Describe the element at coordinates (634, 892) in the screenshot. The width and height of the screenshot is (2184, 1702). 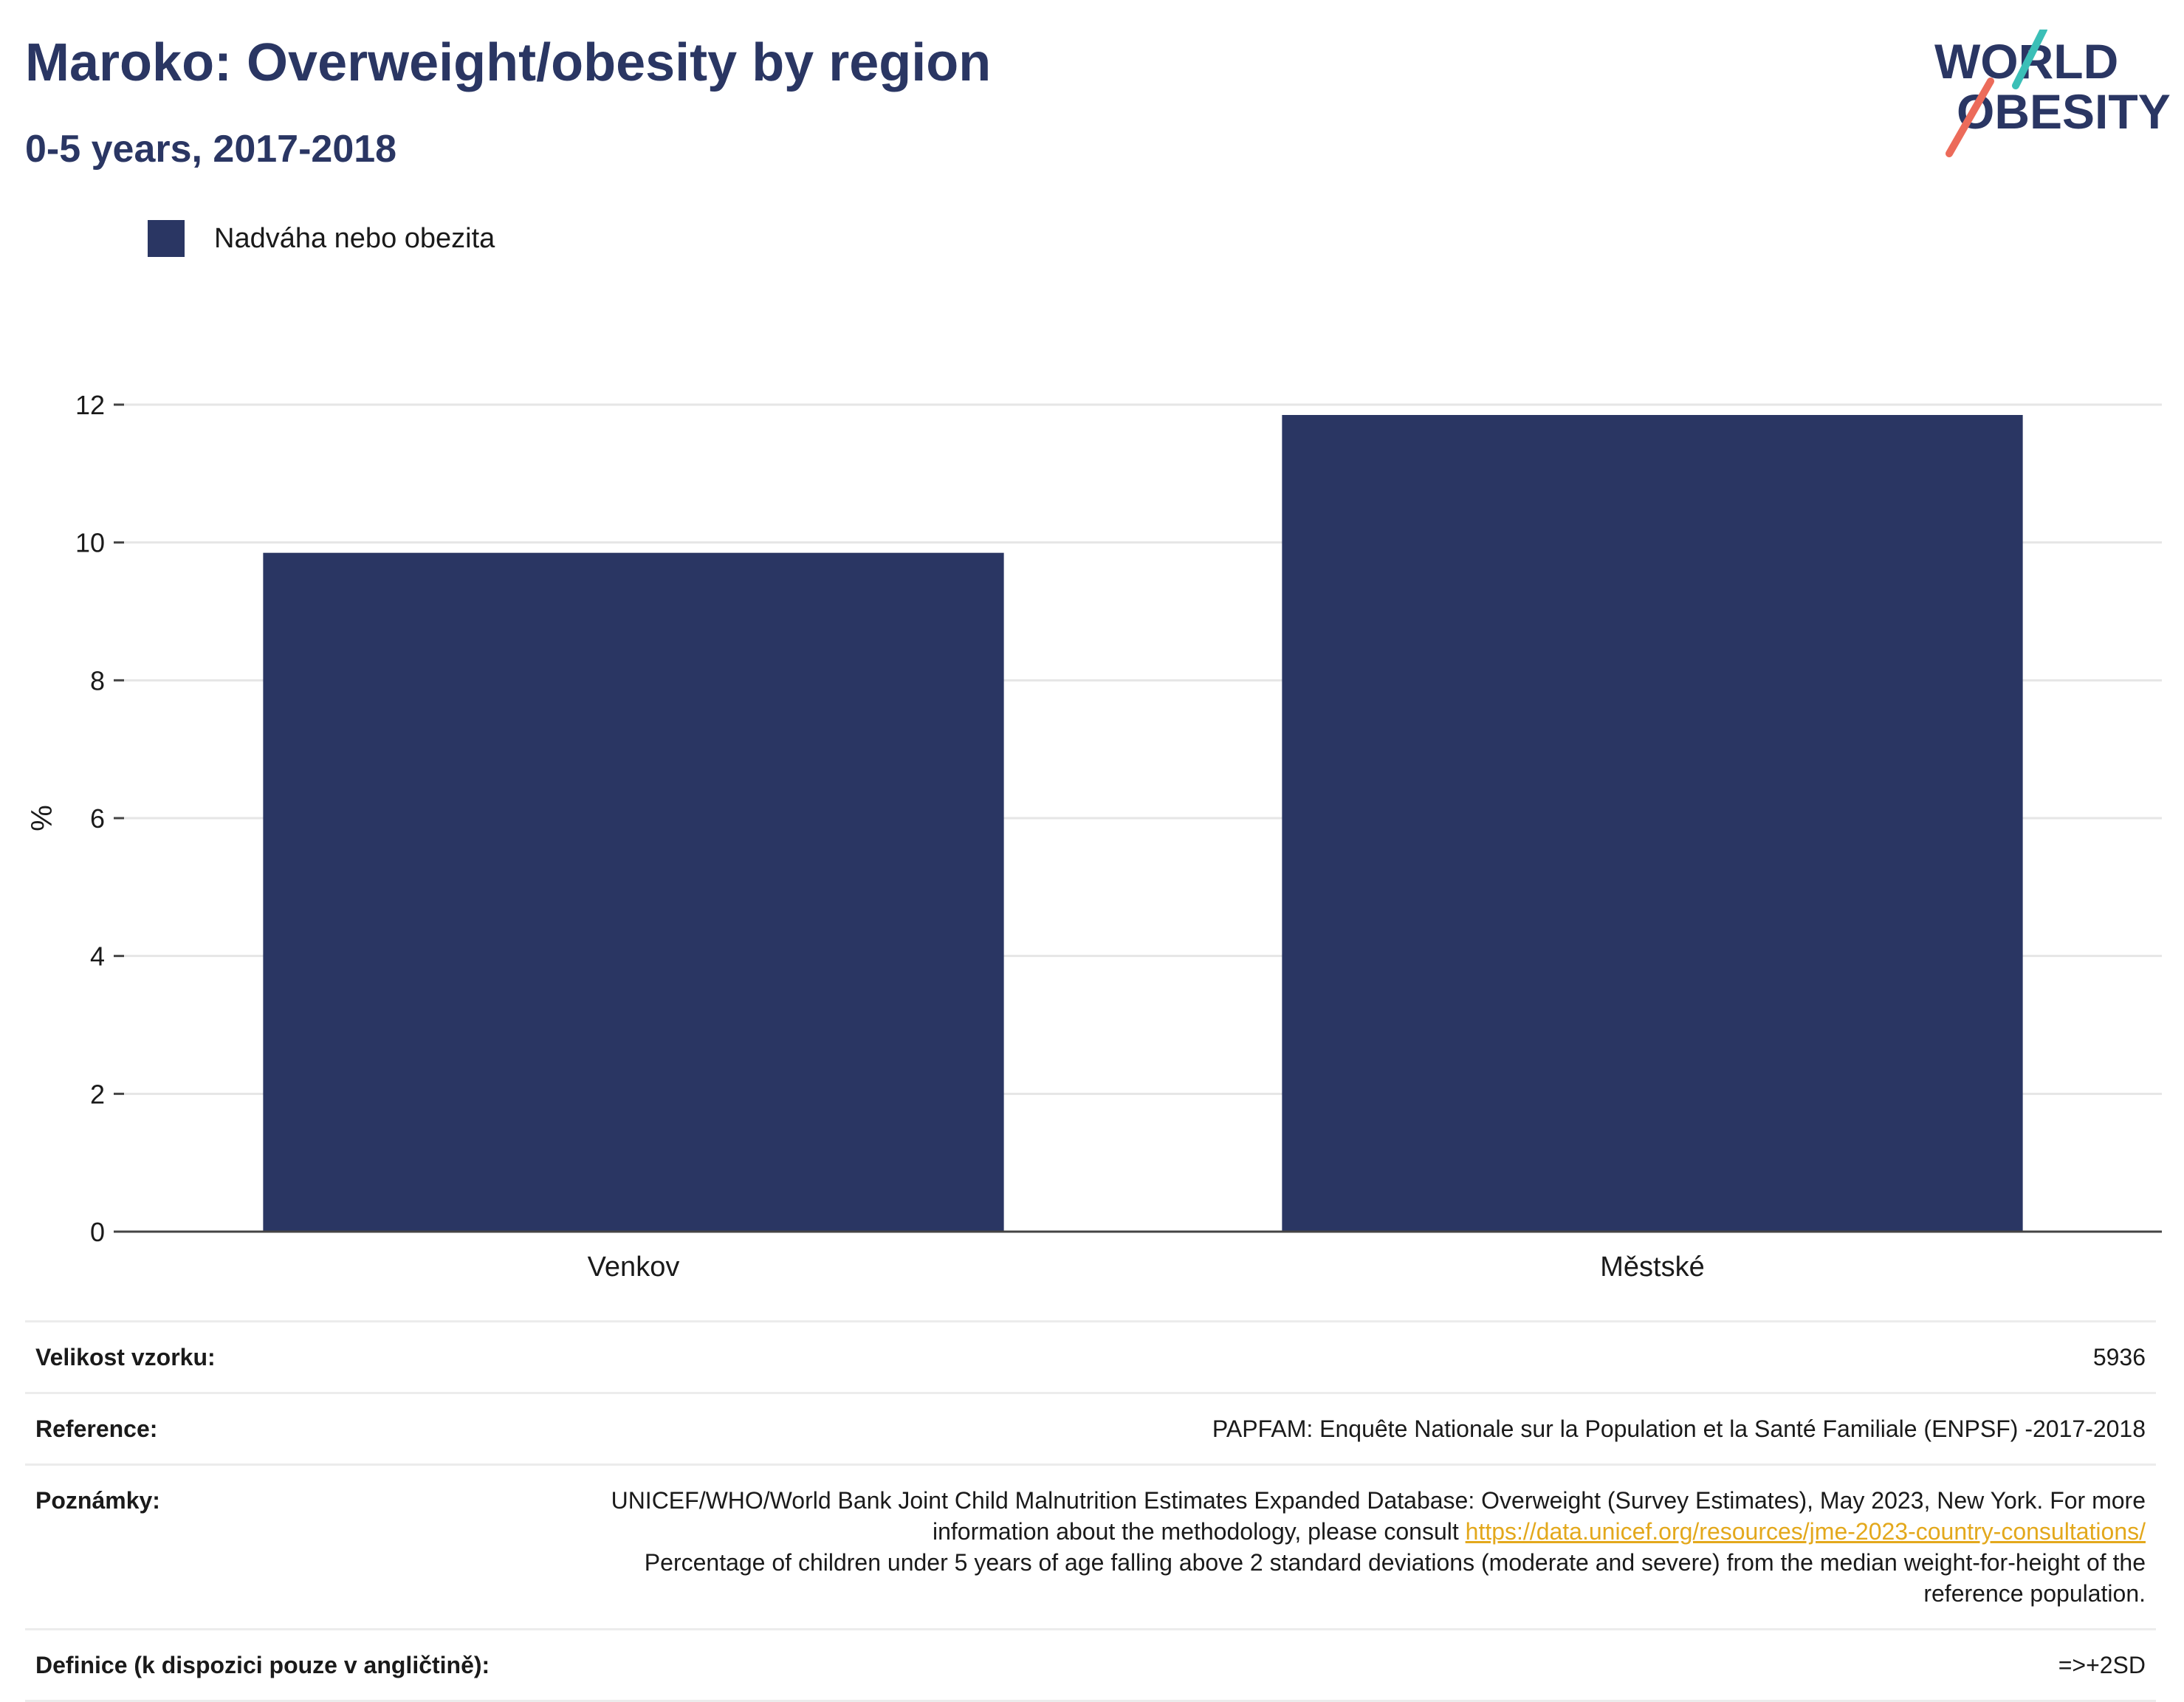
I see `bar` at that location.